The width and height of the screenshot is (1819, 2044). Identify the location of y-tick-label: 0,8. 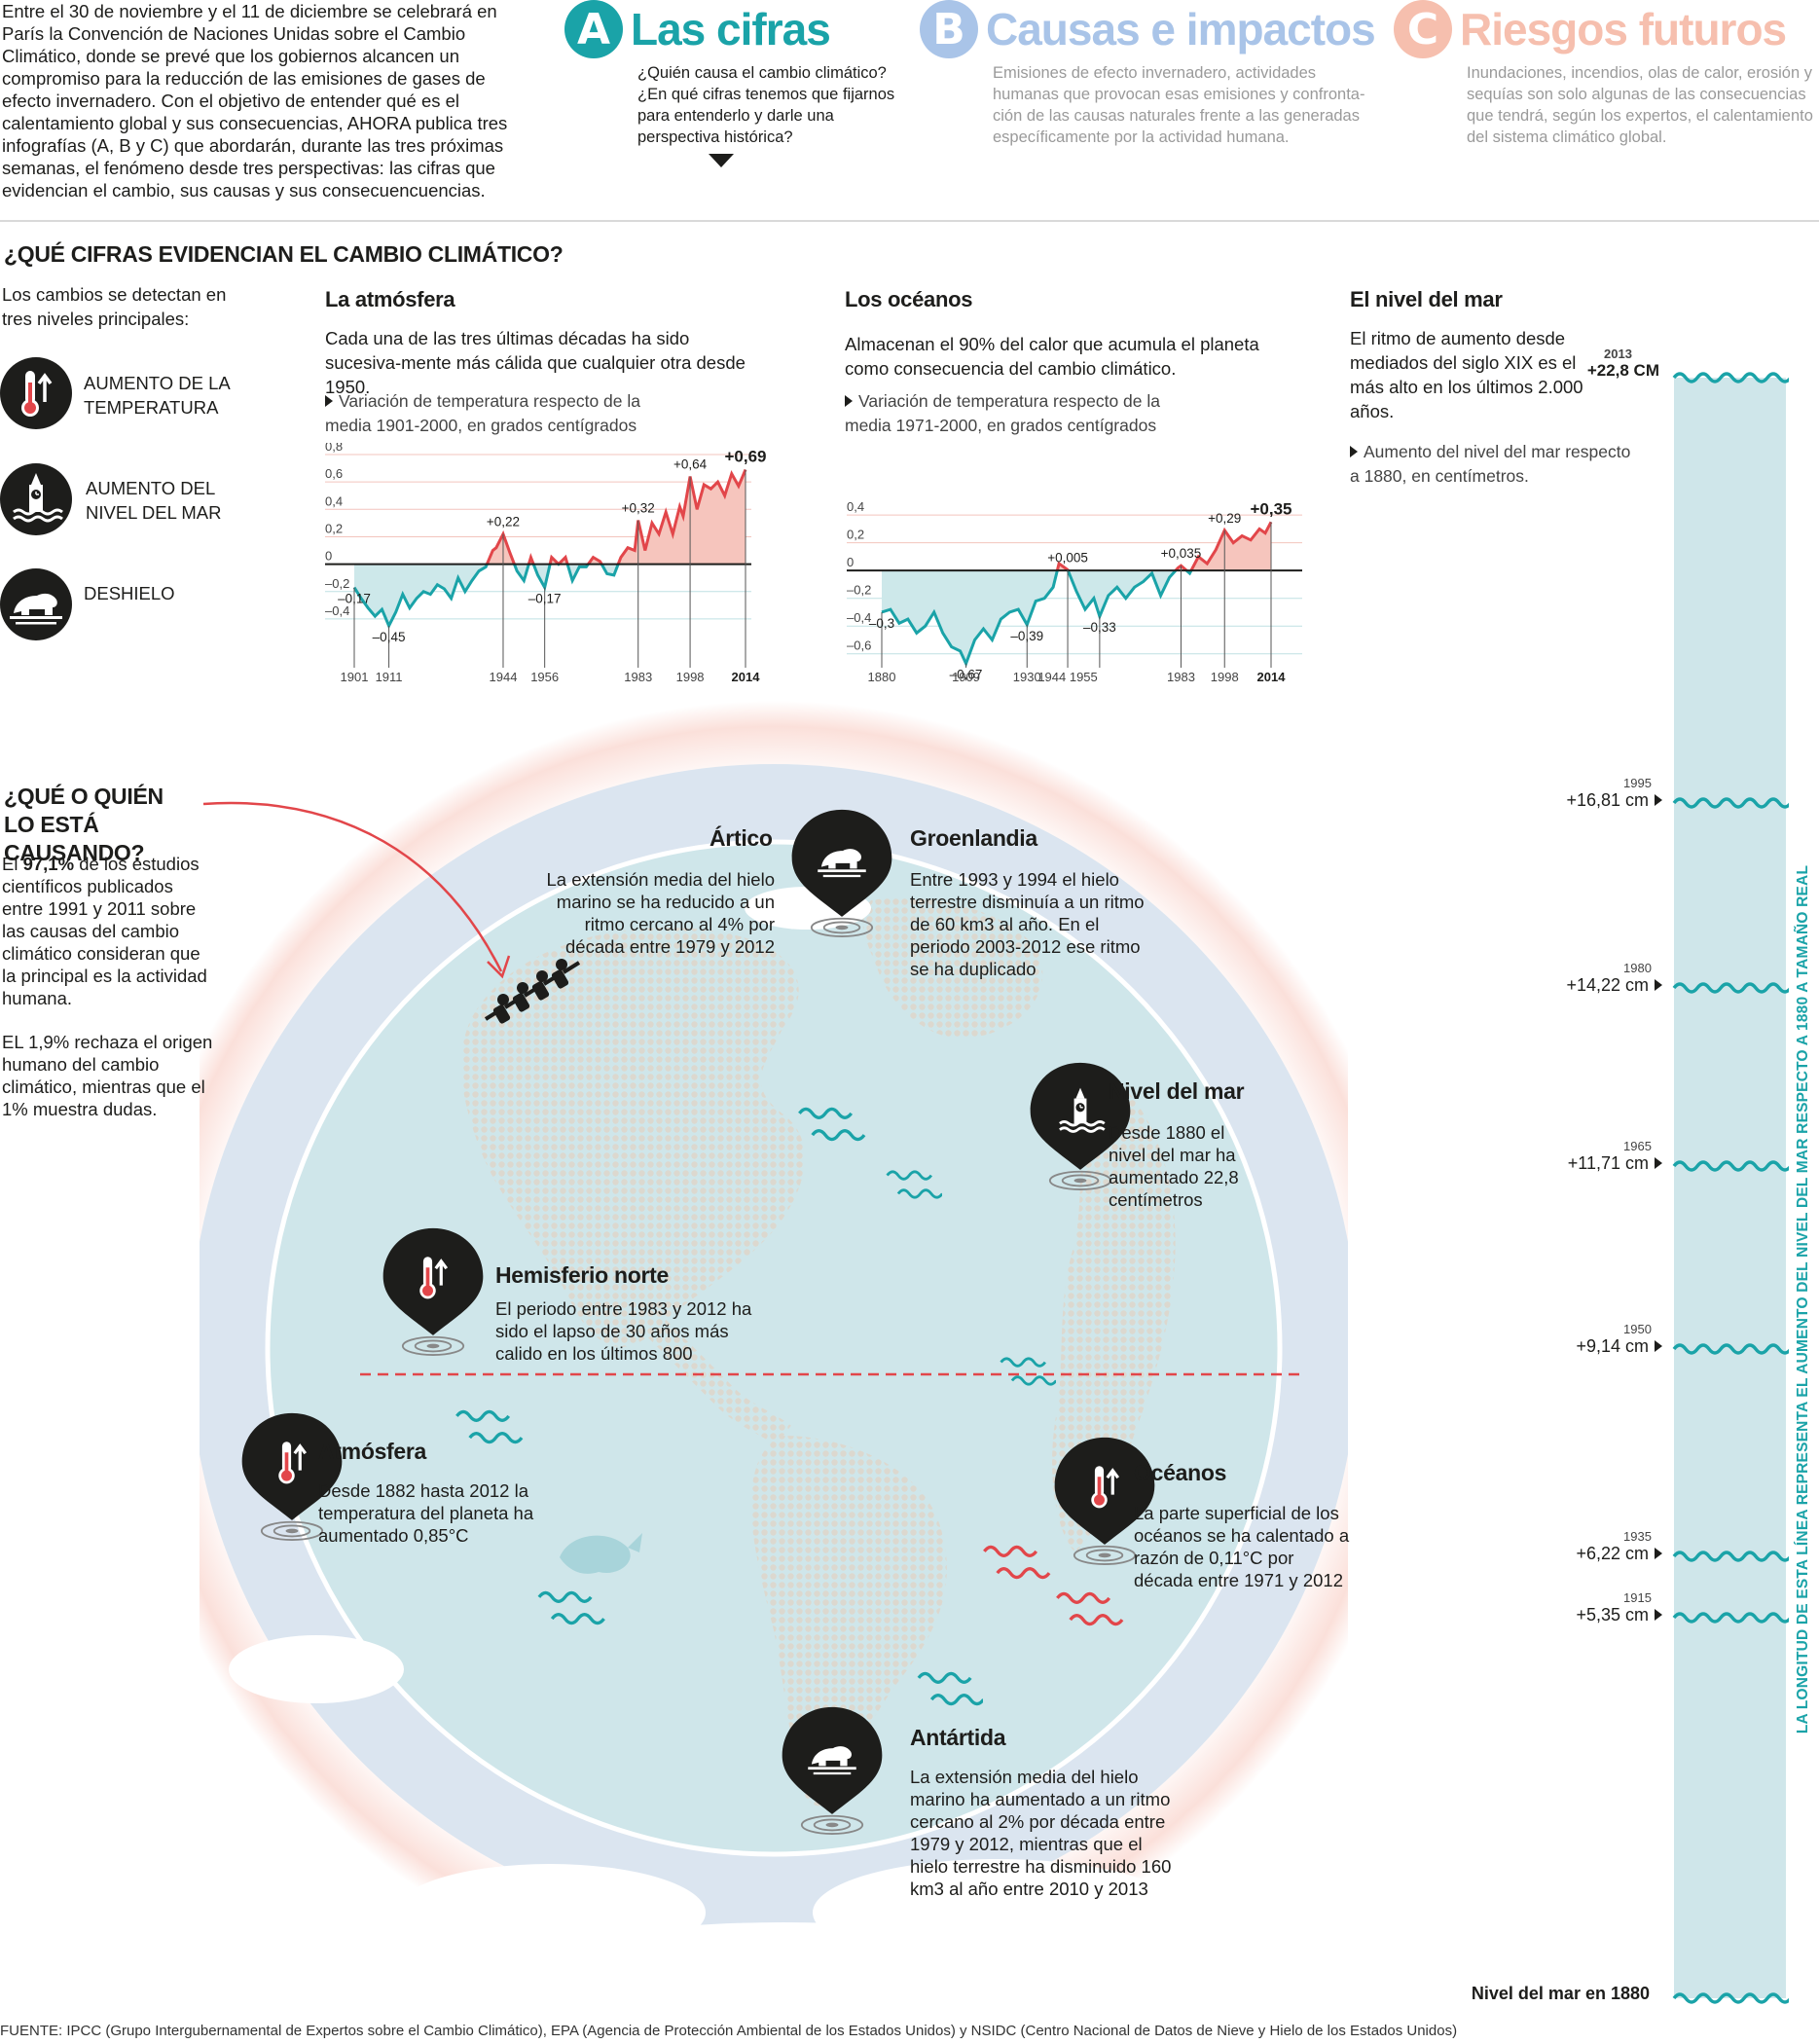
(334, 449).